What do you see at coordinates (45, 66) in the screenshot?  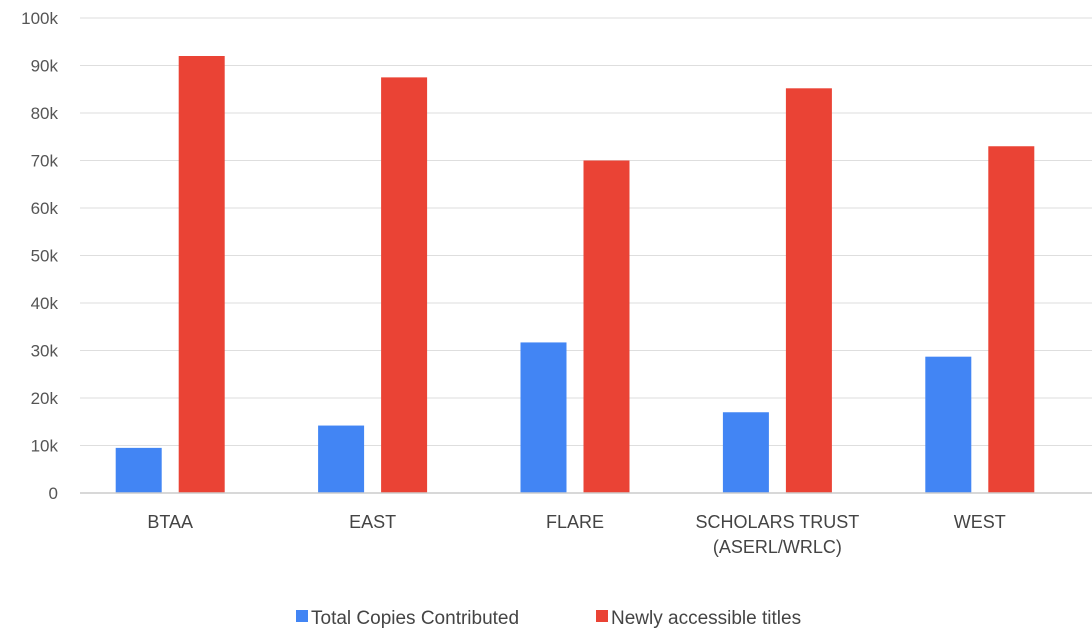 I see `y-tick-label: 90k` at bounding box center [45, 66].